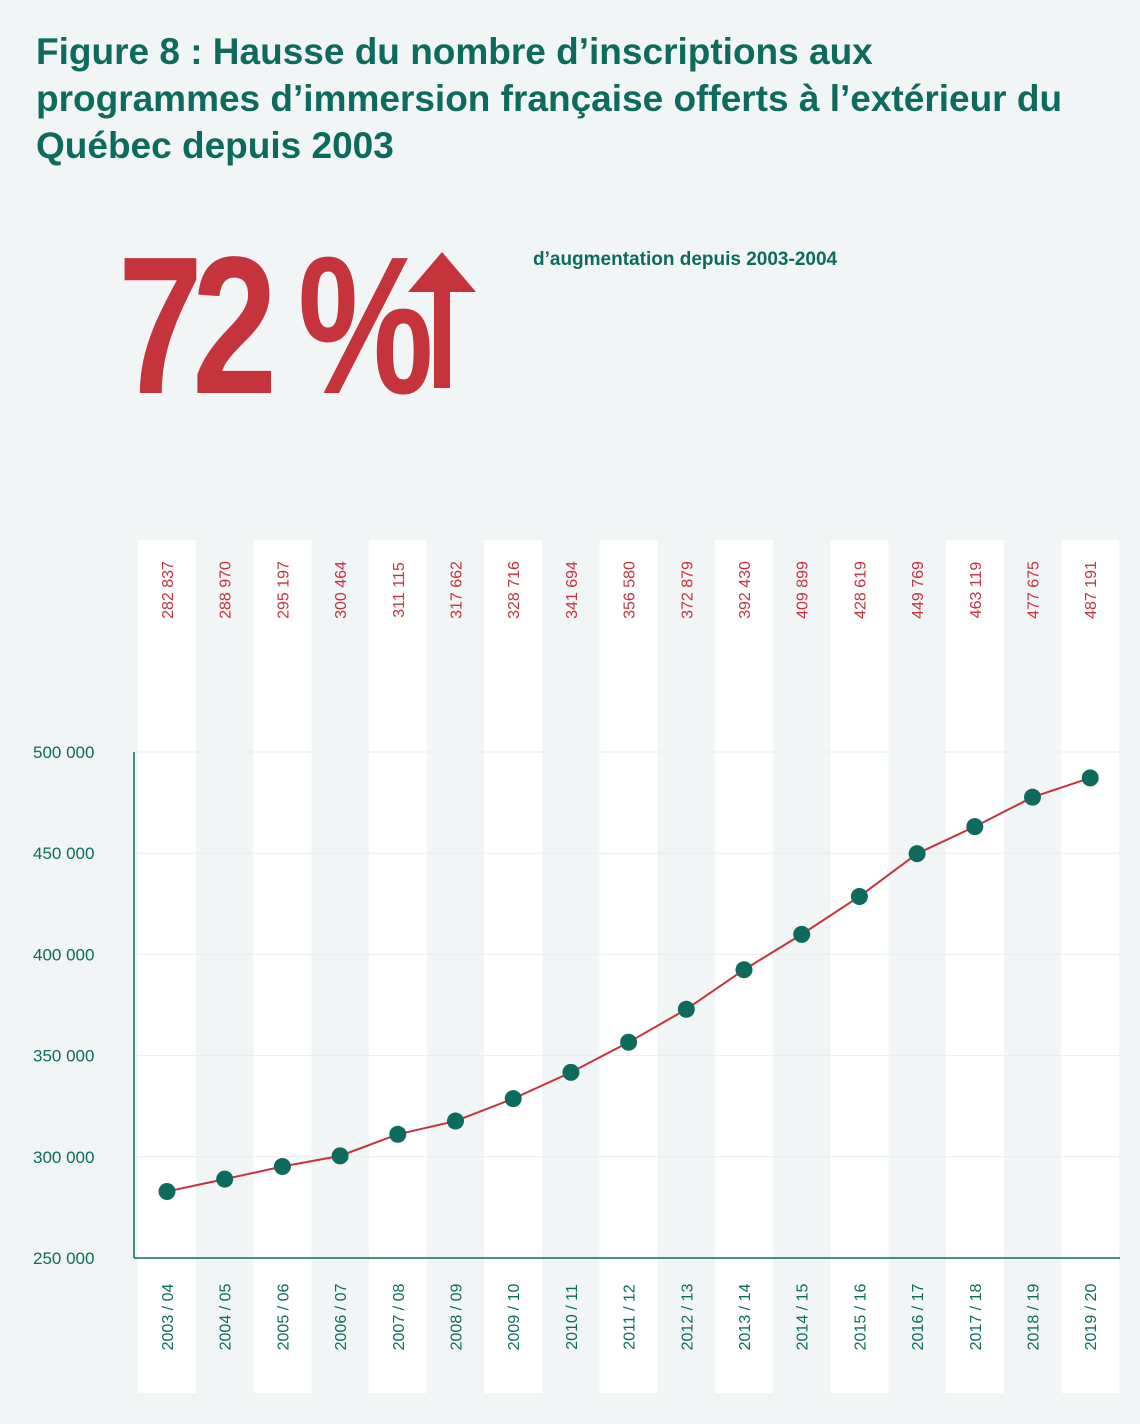  Describe the element at coordinates (168, 590) in the screenshot. I see `data-label: 282 837` at that location.